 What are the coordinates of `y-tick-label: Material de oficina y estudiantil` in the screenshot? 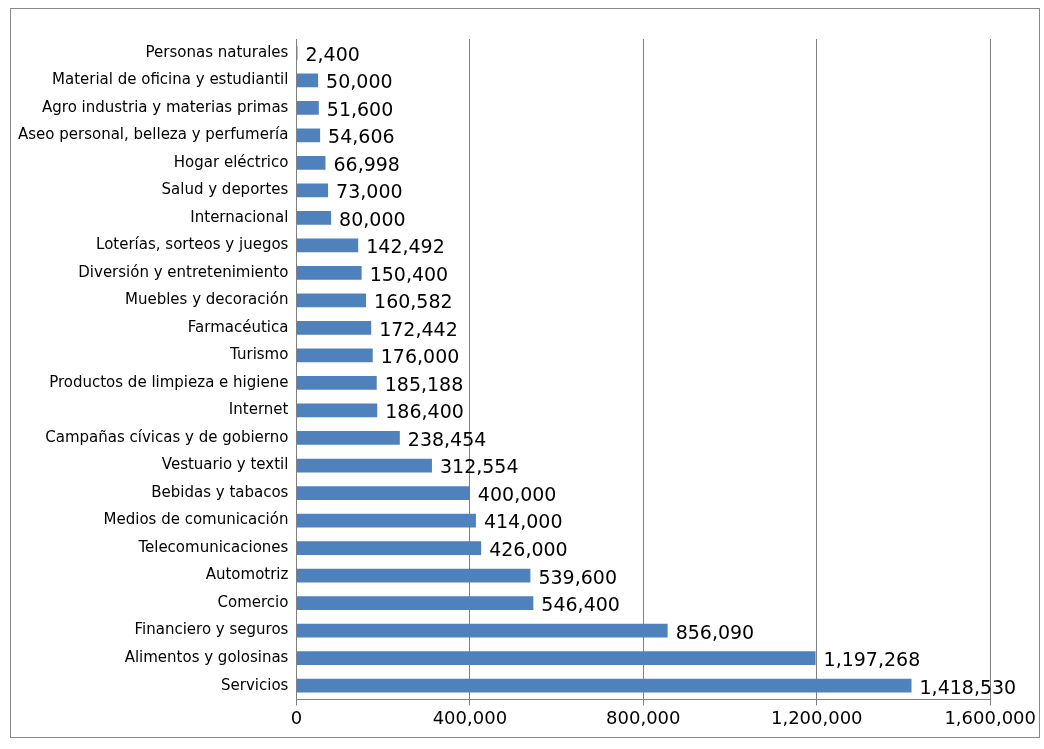 It's located at (170, 79).